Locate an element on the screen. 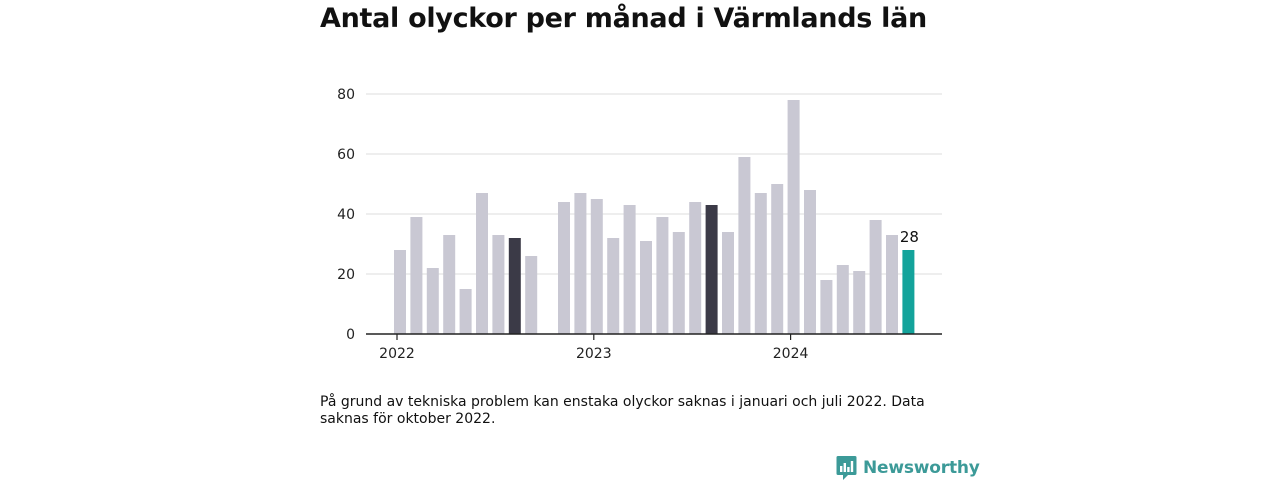  y-axis-ticks: 0 20 40 60 80 is located at coordinates (346, 215).